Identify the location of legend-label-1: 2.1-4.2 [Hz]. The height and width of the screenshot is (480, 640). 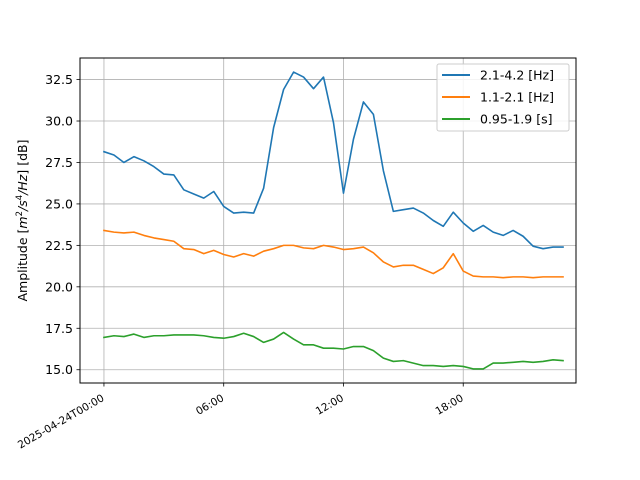
(517, 75).